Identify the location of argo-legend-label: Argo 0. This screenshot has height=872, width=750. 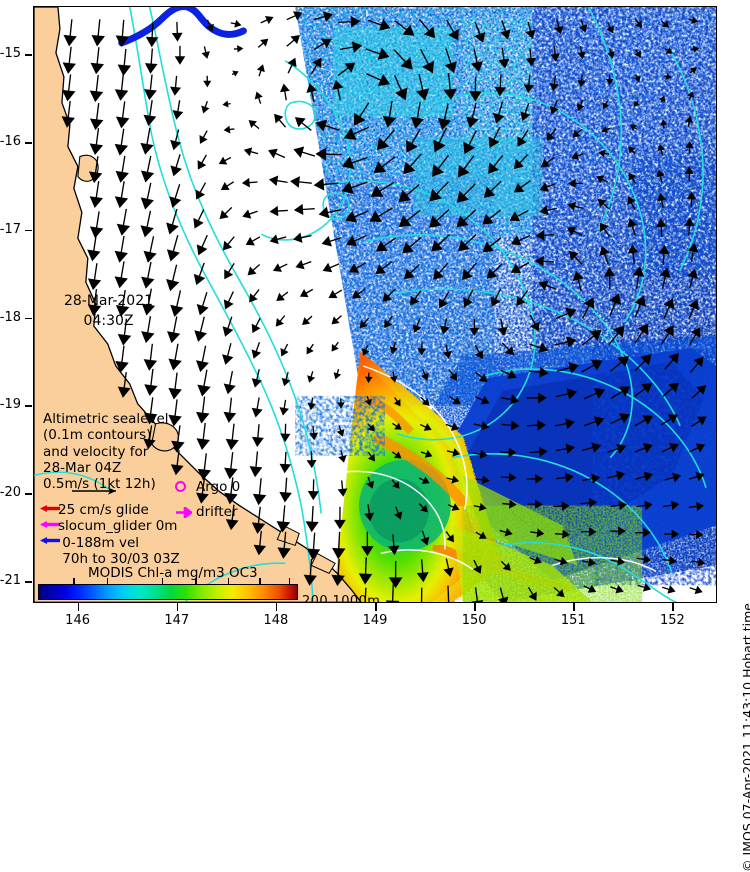
(218, 487).